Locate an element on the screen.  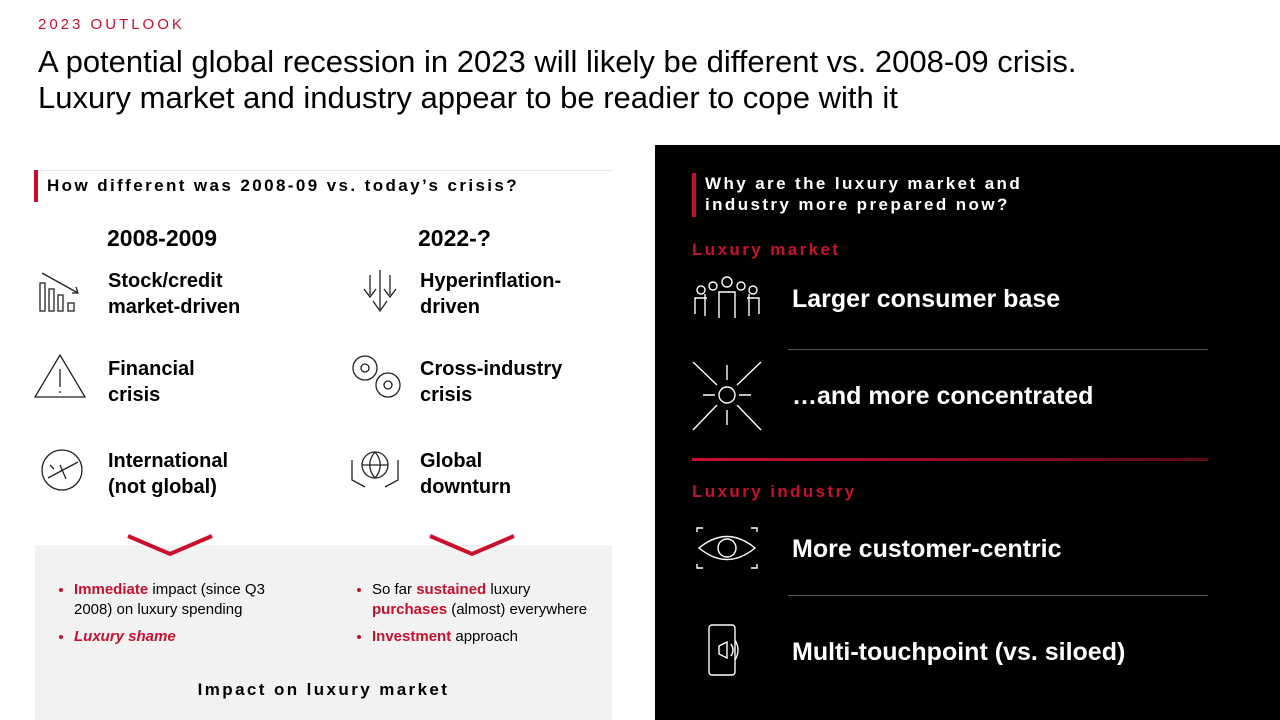
plane-icon is located at coordinates (62, 470).